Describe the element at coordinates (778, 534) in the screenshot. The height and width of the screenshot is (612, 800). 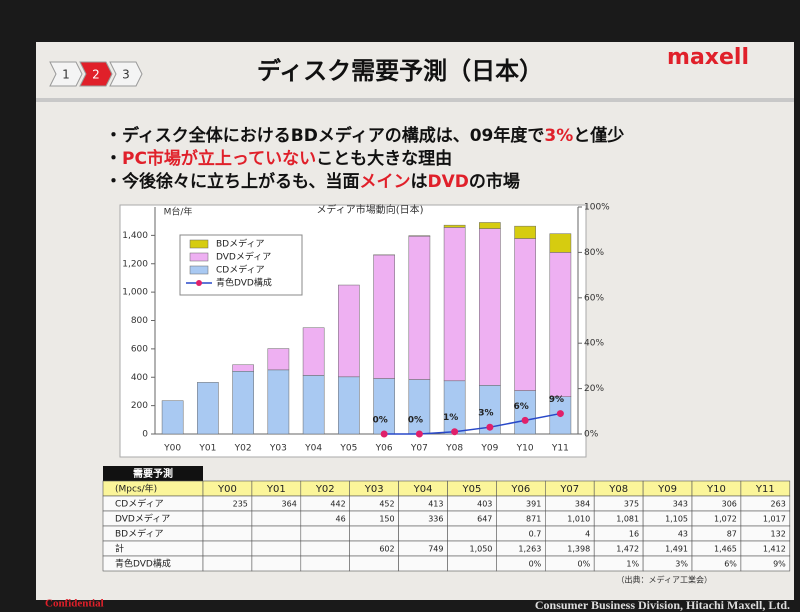
I see `table-value: 132` at that location.